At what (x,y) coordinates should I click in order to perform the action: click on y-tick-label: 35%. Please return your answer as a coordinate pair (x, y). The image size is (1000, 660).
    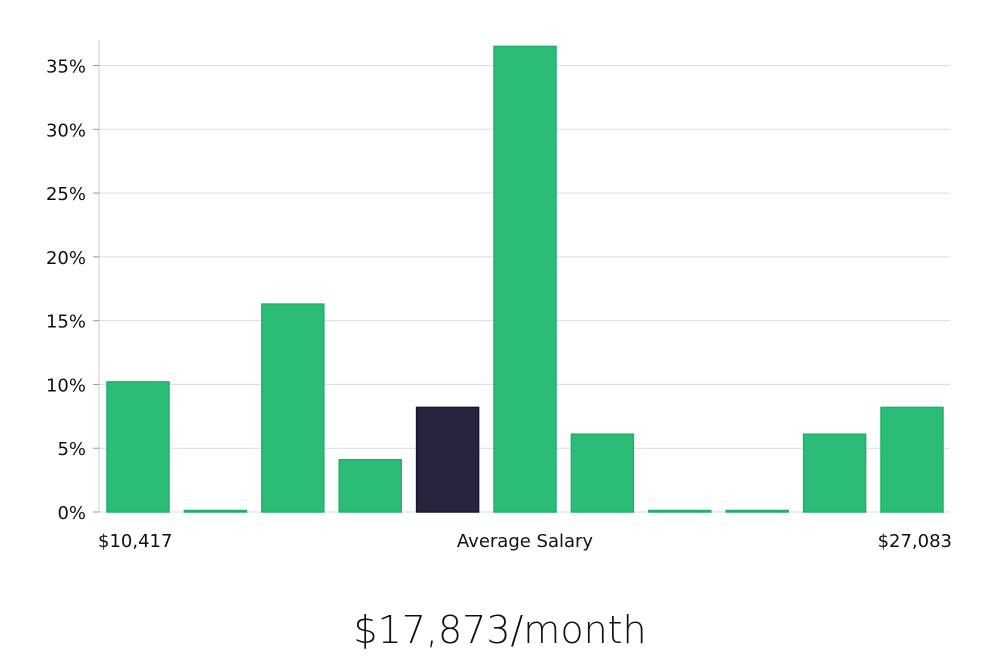
    Looking at the image, I should click on (66, 67).